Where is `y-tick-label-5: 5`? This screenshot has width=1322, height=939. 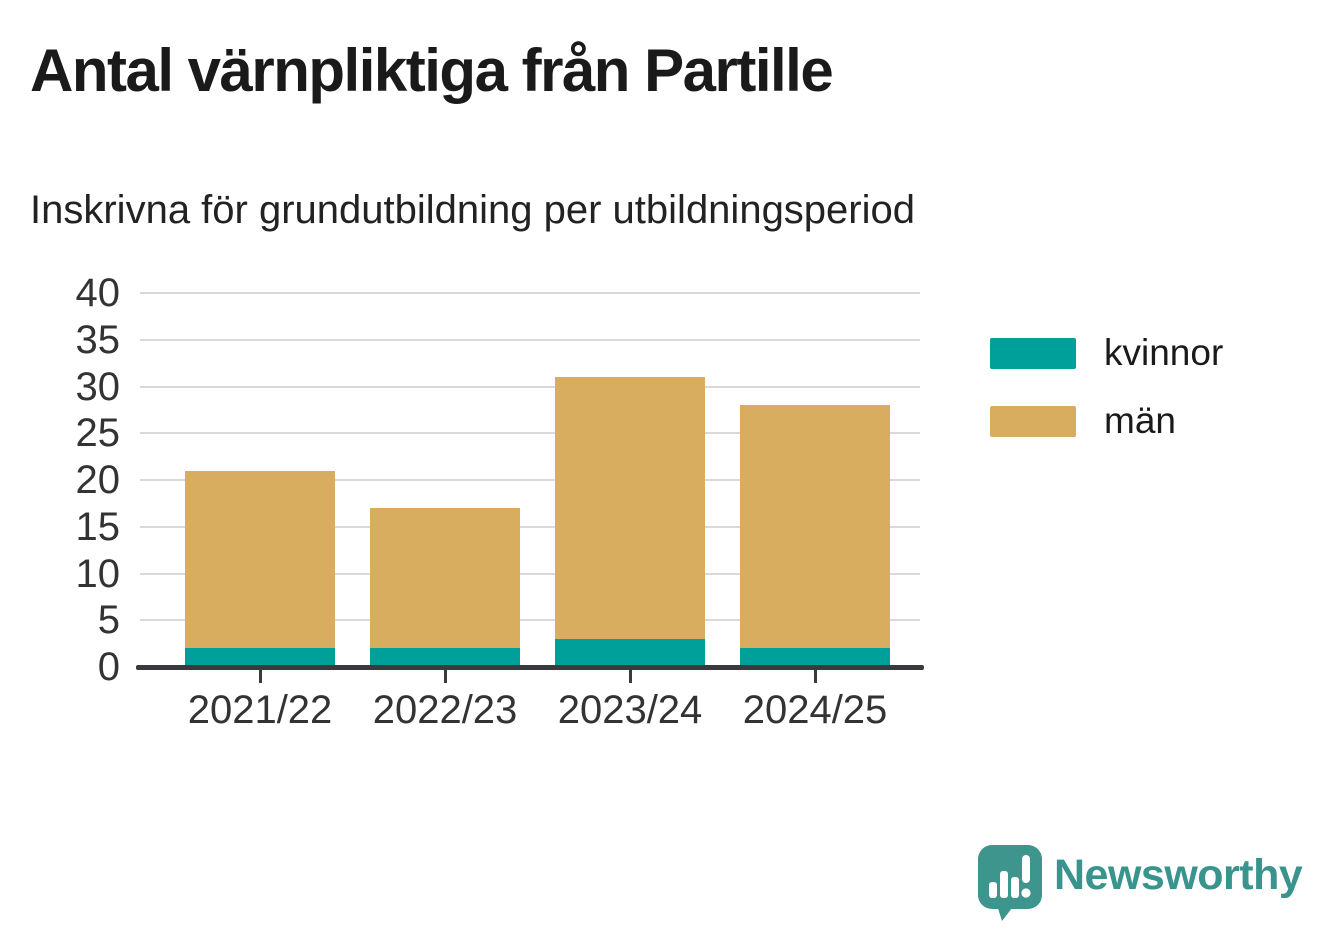
y-tick-label-5: 5 is located at coordinates (108, 620).